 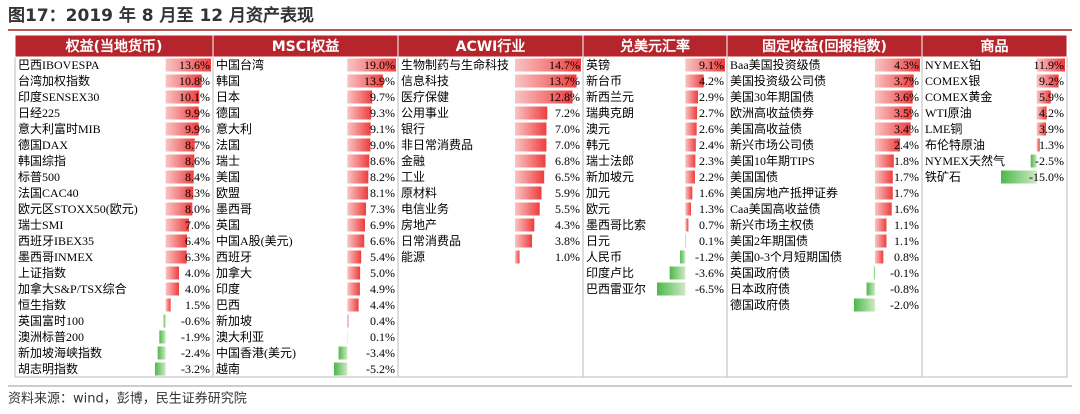 What do you see at coordinates (711, 209) in the screenshot?
I see `row-value: 1.3%` at bounding box center [711, 209].